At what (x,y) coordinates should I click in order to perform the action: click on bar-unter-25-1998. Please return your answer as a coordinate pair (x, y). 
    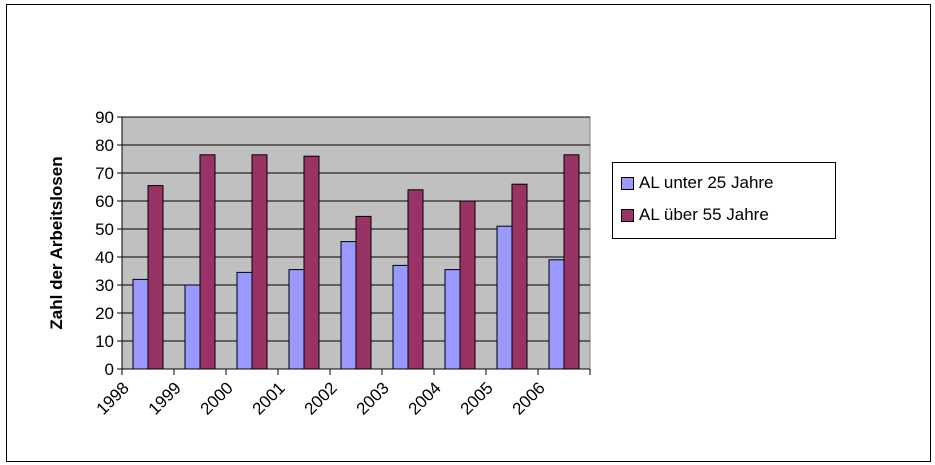
    Looking at the image, I should click on (140, 324).